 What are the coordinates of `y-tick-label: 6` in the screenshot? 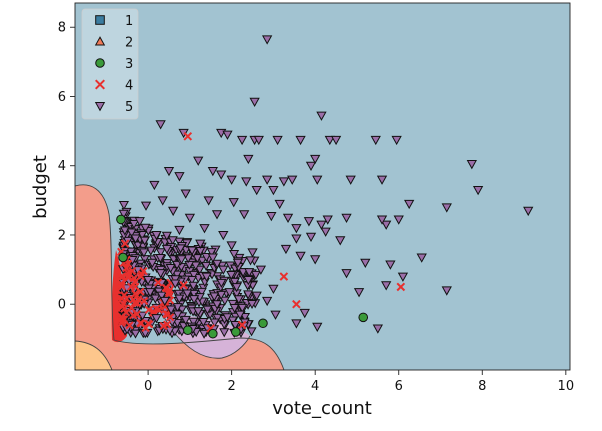 It's located at (62, 97).